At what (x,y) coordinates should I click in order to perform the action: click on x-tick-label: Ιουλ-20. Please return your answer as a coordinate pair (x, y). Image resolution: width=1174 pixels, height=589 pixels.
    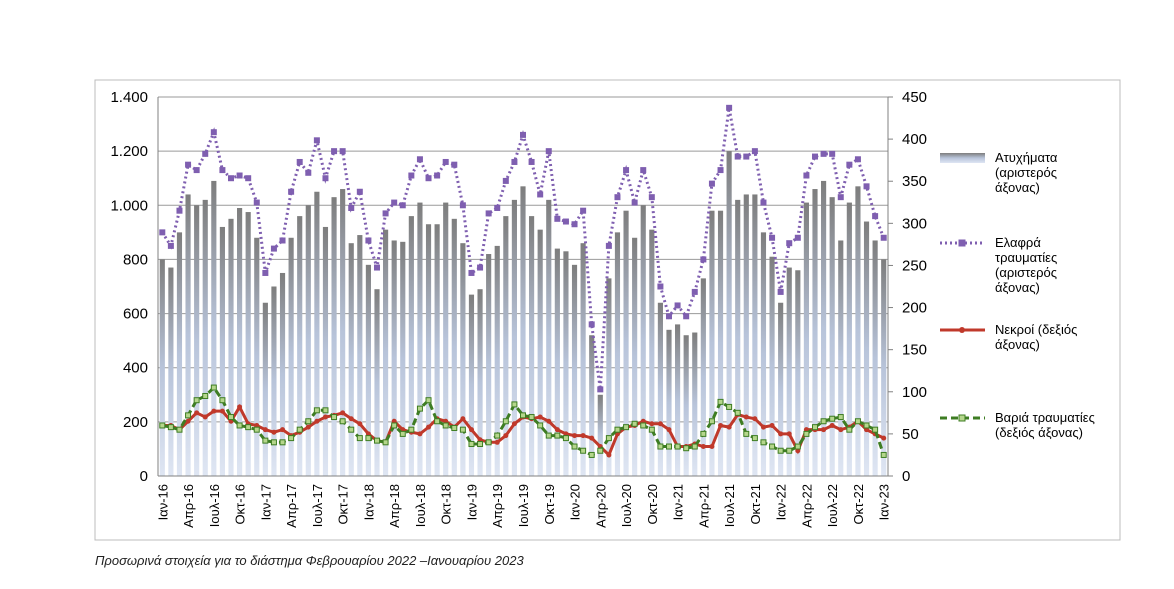
    Looking at the image, I should click on (626, 505).